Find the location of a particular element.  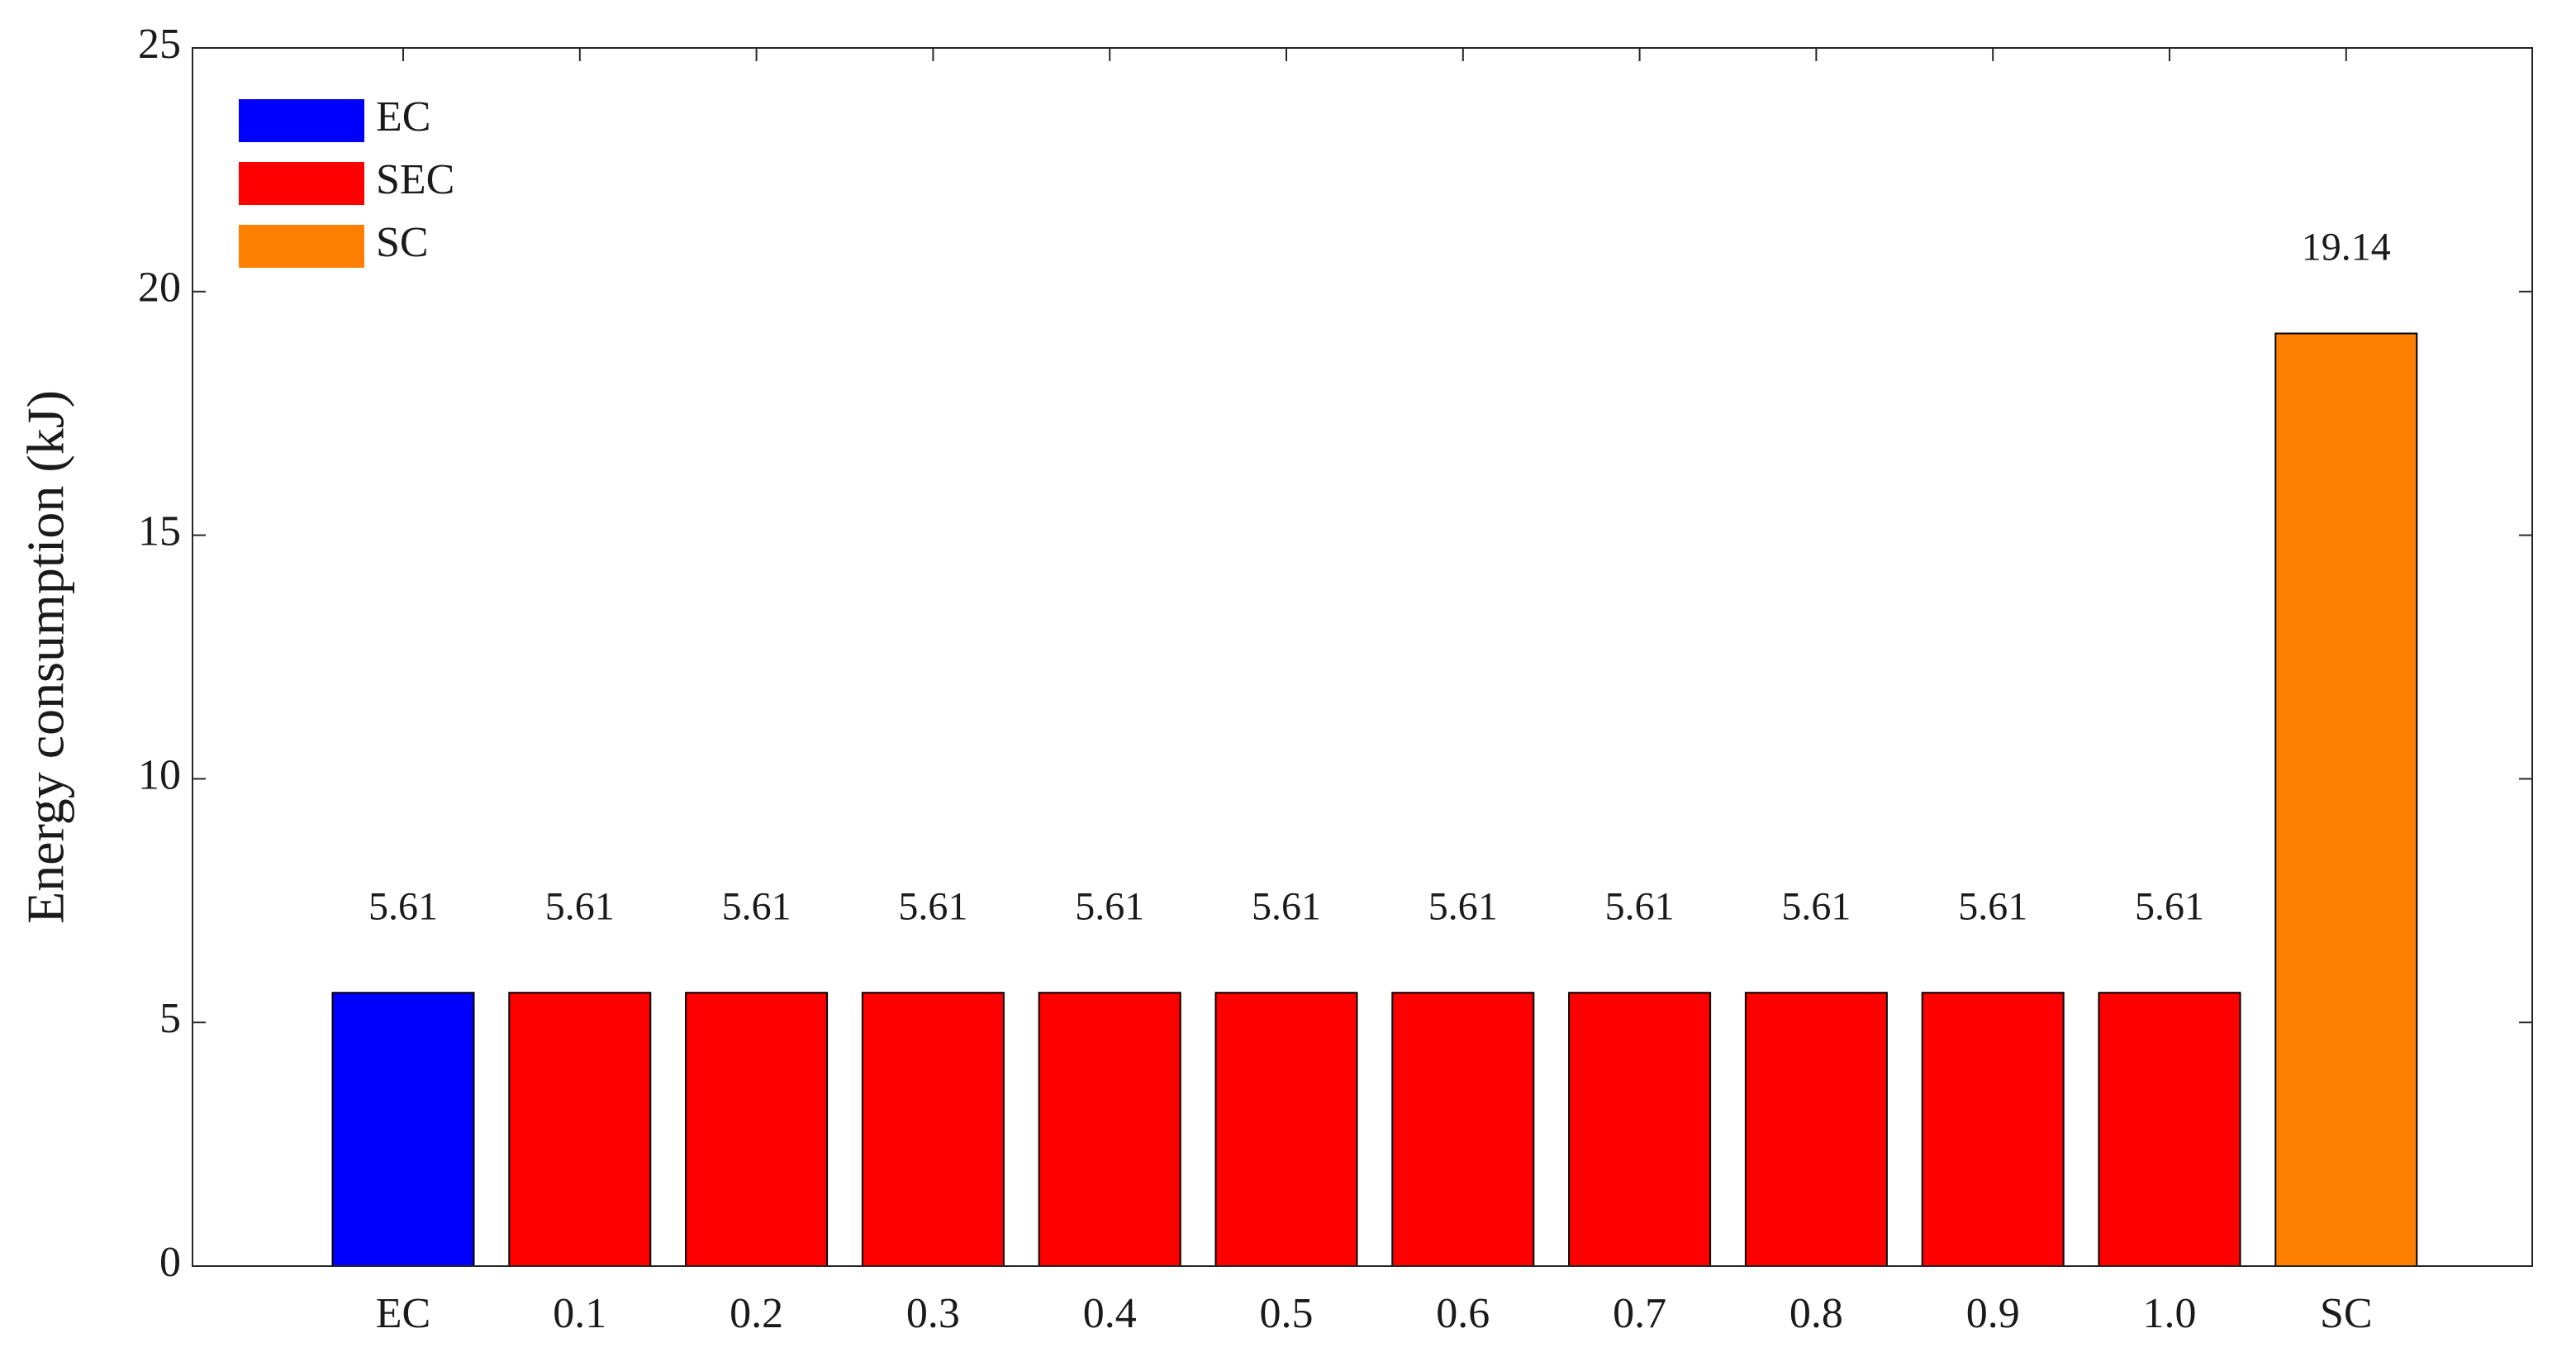

x-tick-label: 0.4 is located at coordinates (1110, 1313).